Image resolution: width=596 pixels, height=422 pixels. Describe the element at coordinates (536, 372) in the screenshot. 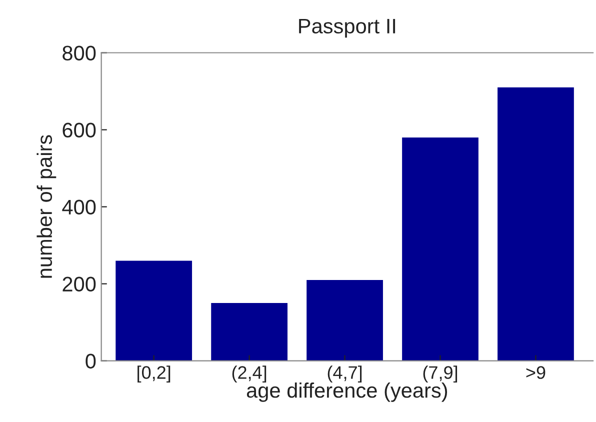

I see `x-tick-label: >9` at that location.